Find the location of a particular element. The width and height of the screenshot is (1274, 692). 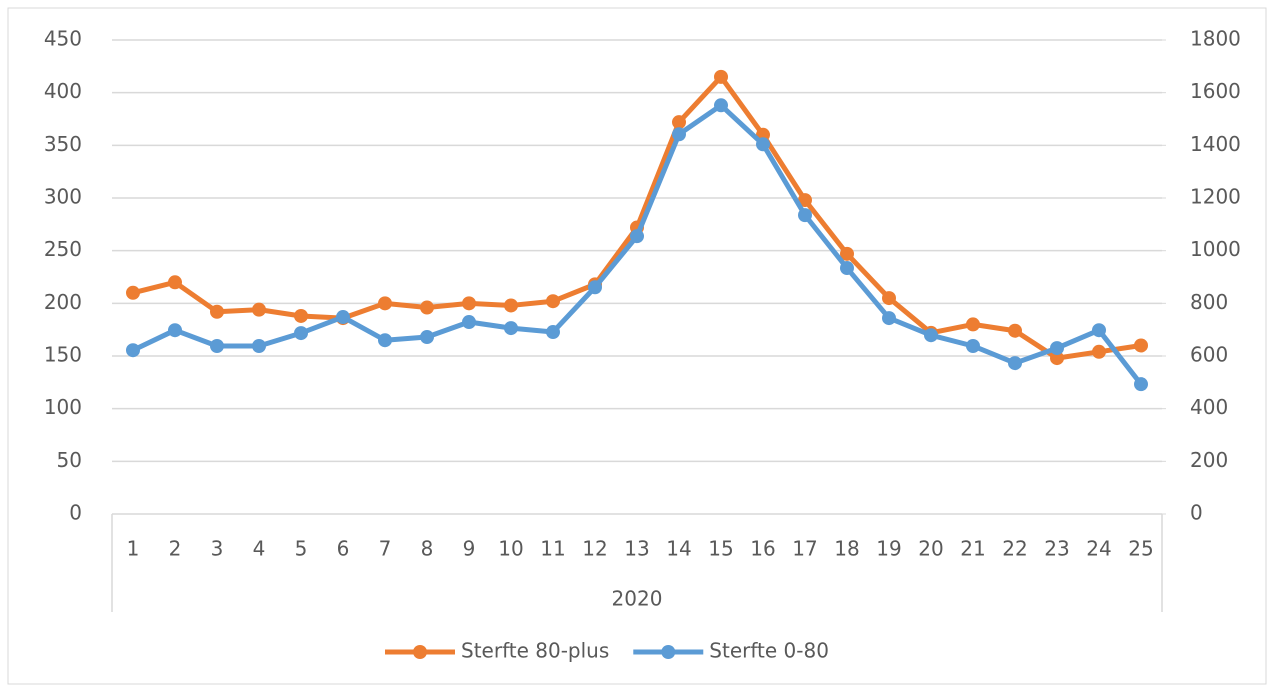

y2-tick-label: 800 is located at coordinates (1209, 302).